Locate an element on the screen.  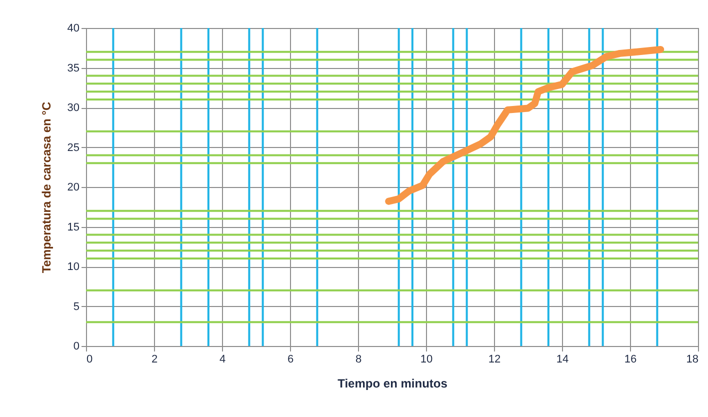
x-tick-label: 12 is located at coordinates (494, 360).